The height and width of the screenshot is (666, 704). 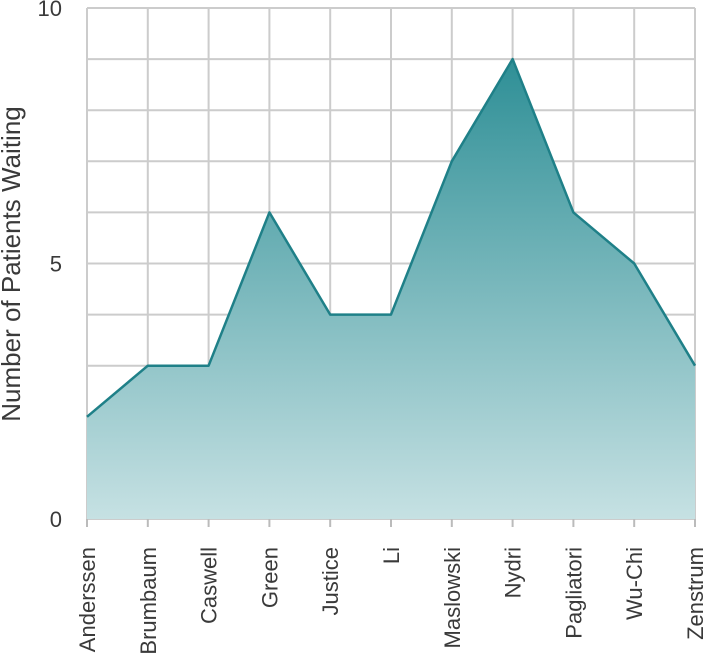 I want to click on x-tick-label: Brumbaum, so click(x=148, y=601).